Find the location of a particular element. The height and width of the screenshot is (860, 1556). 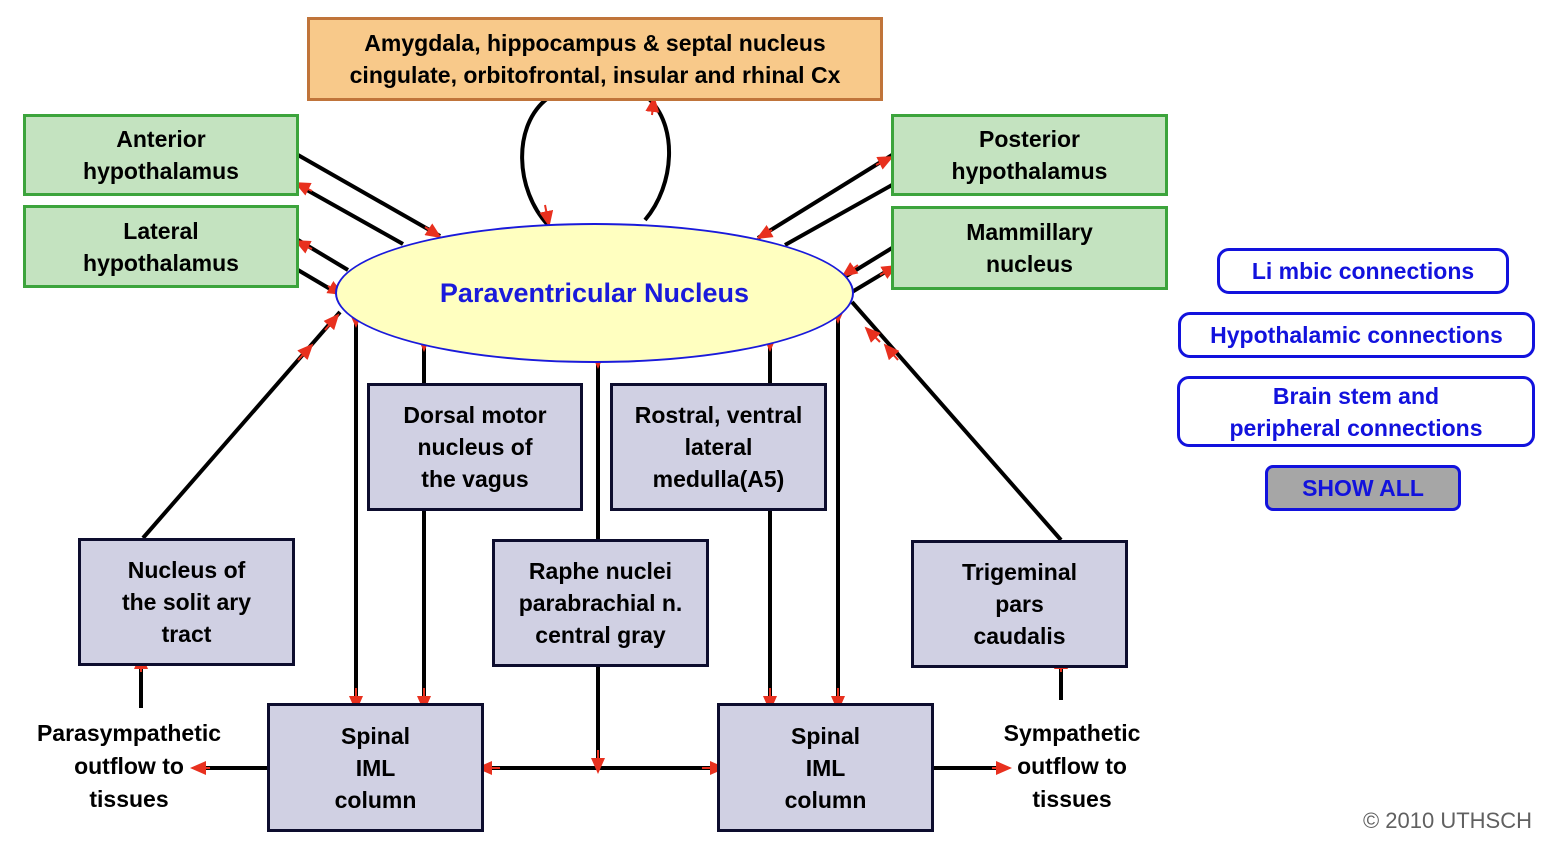

lateral-hypothalamus-box: Lateral hypothalamus is located at coordinates (161, 246).